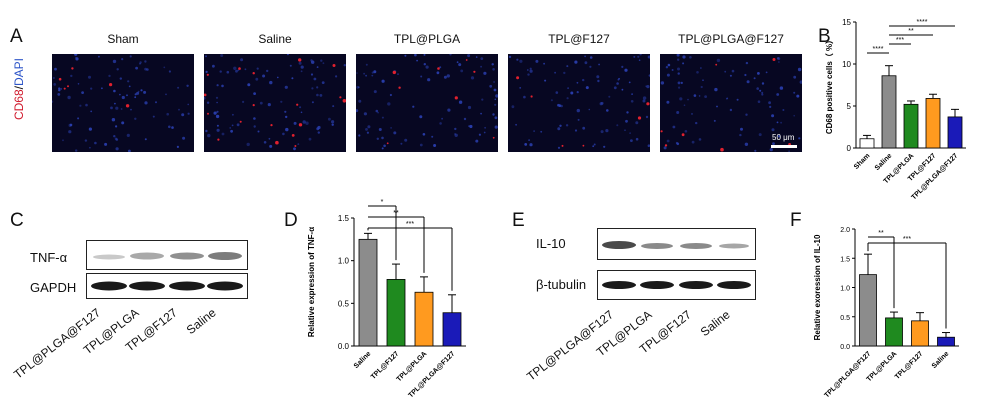 The height and width of the screenshot is (419, 982). Describe the element at coordinates (344, 218) in the screenshot. I see `y-tick-label: 1.5` at that location.